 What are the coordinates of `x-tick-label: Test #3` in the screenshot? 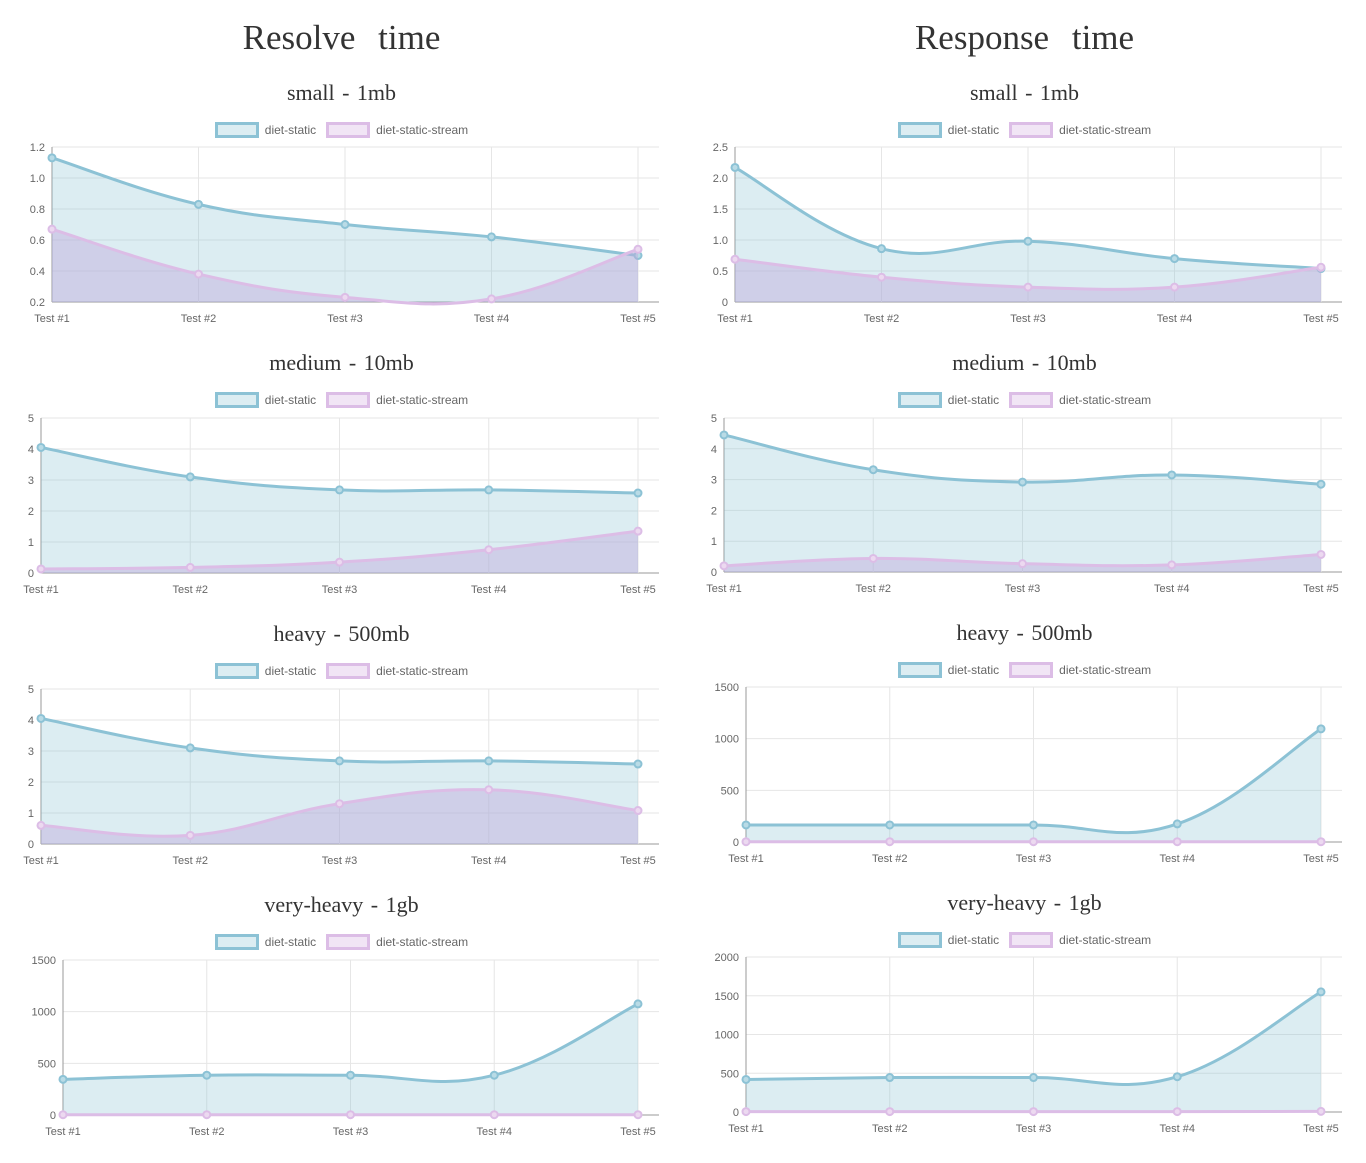 It's located at (1027, 319).